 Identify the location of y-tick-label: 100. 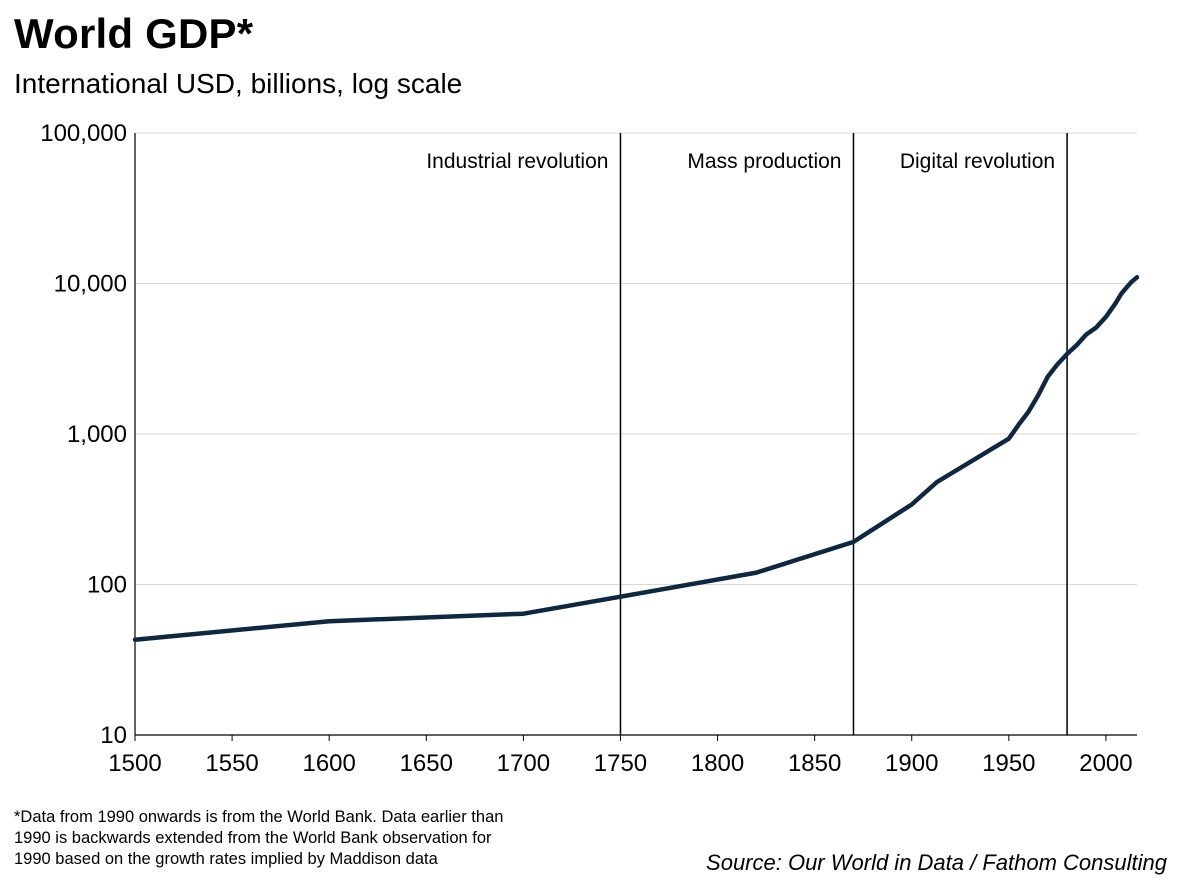
(107, 585).